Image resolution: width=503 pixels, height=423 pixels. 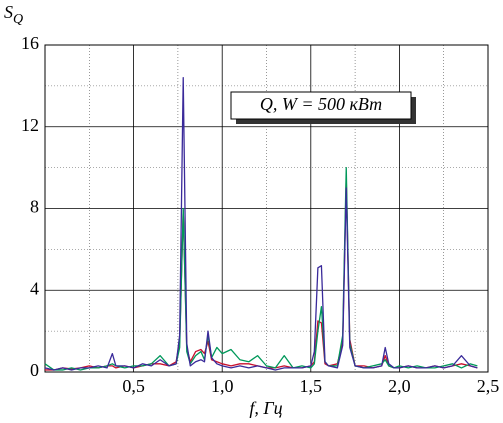 I want to click on annotation: Q, W = 500 кВт, so click(x=321, y=104).